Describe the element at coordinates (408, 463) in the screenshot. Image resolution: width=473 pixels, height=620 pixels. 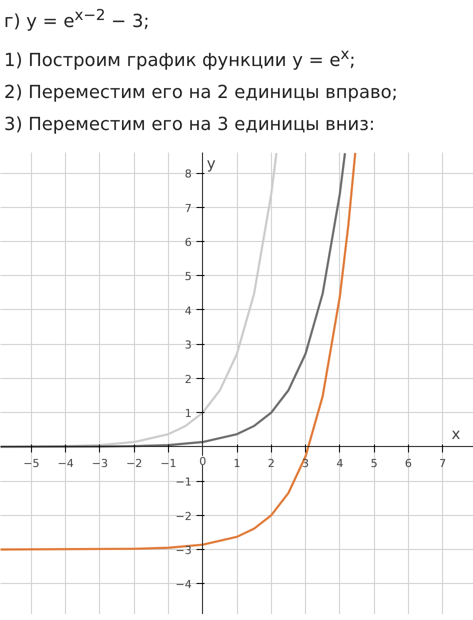
I see `x-tick-label: 6` at that location.